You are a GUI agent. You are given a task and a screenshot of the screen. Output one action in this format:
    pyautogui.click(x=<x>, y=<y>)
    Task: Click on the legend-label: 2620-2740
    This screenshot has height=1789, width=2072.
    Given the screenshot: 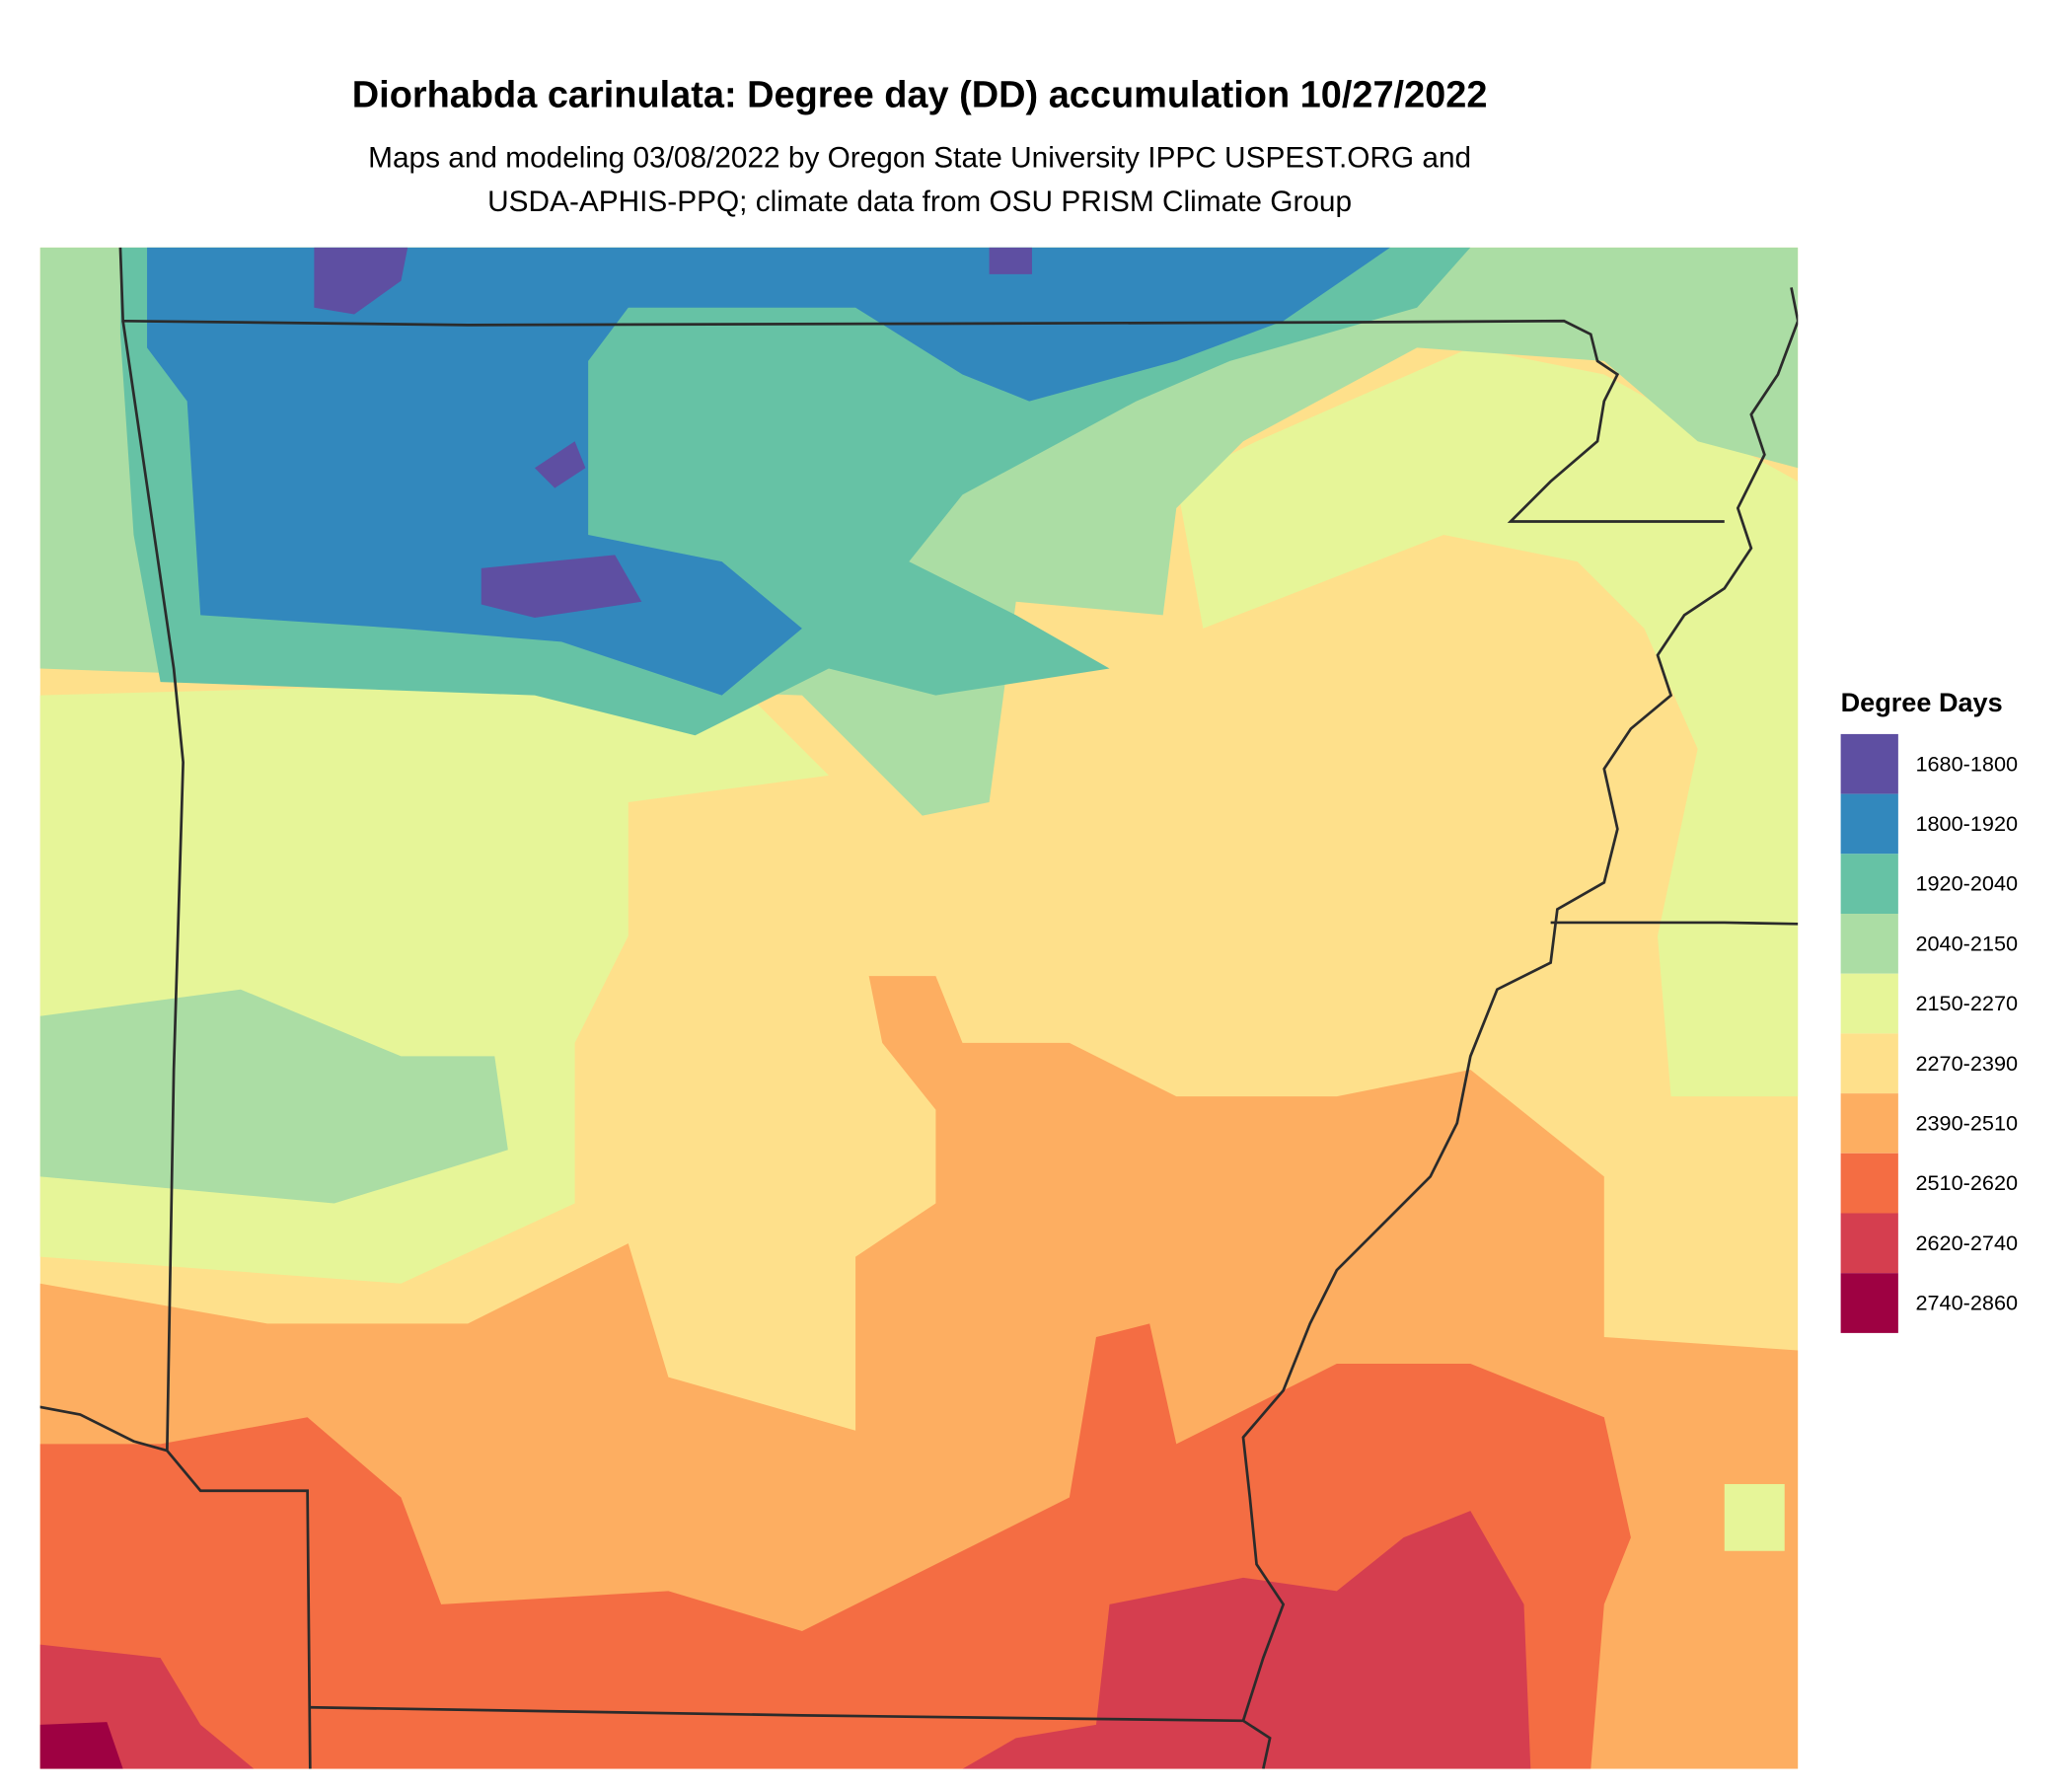 What is the action you would take?
    pyautogui.click(x=1966, y=1242)
    